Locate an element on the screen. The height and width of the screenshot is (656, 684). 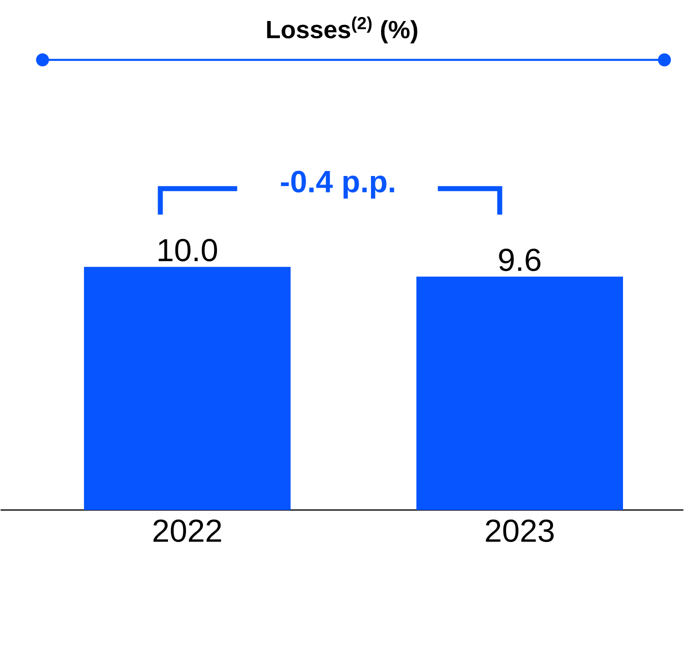
text: -0.4 p.p. is located at coordinates (337, 184).